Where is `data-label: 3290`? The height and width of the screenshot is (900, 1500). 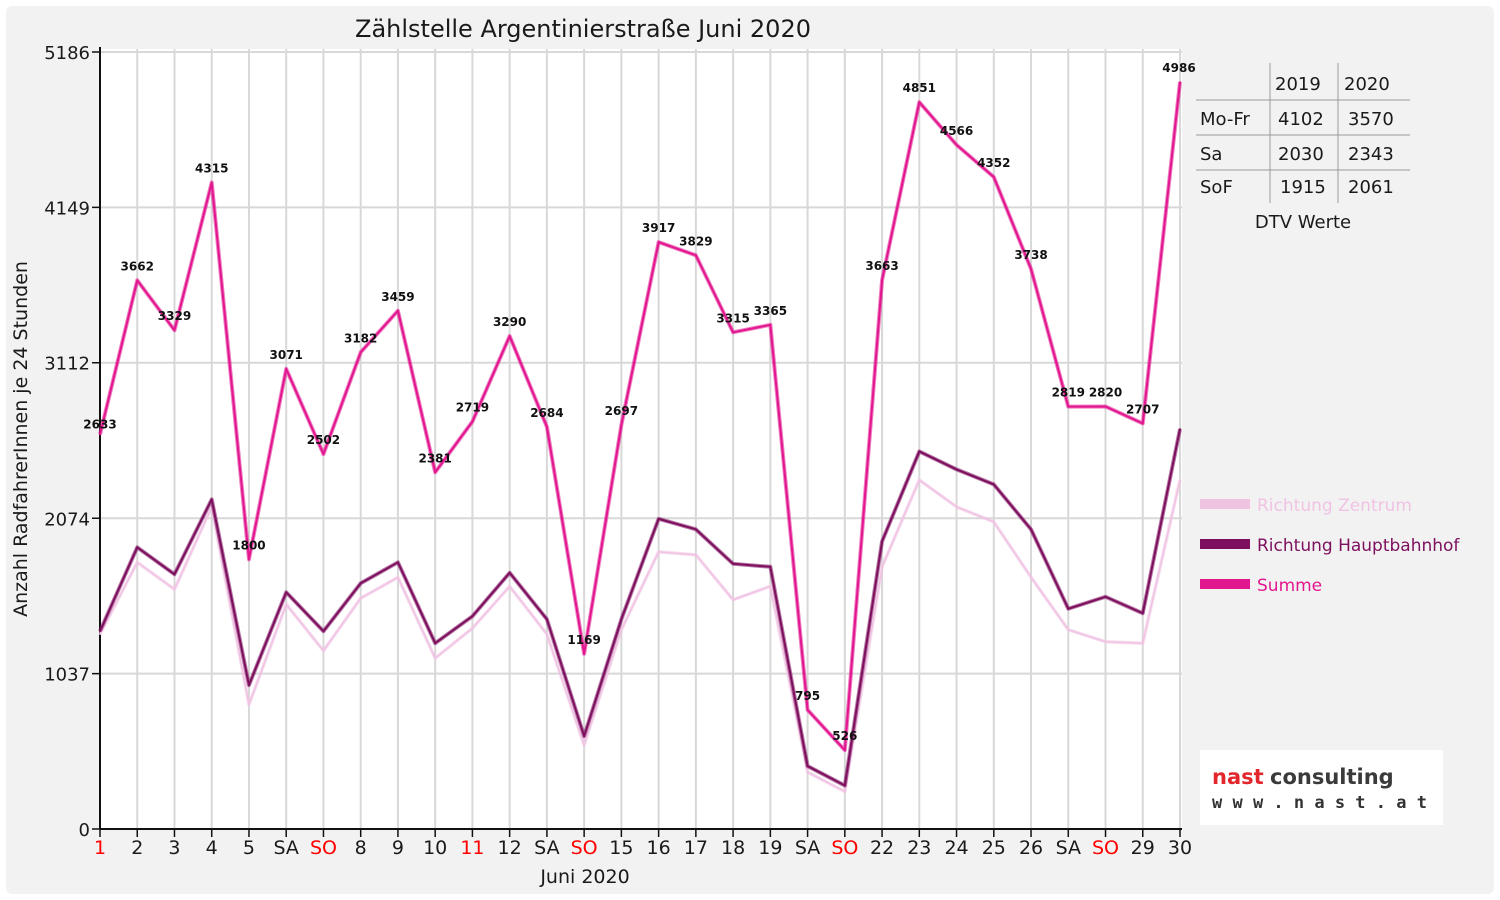
data-label: 3290 is located at coordinates (509, 322).